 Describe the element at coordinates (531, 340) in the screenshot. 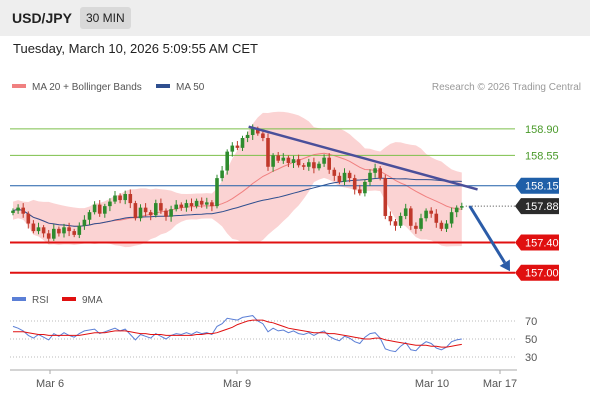

I see `rsi-tick-50: 50` at that location.